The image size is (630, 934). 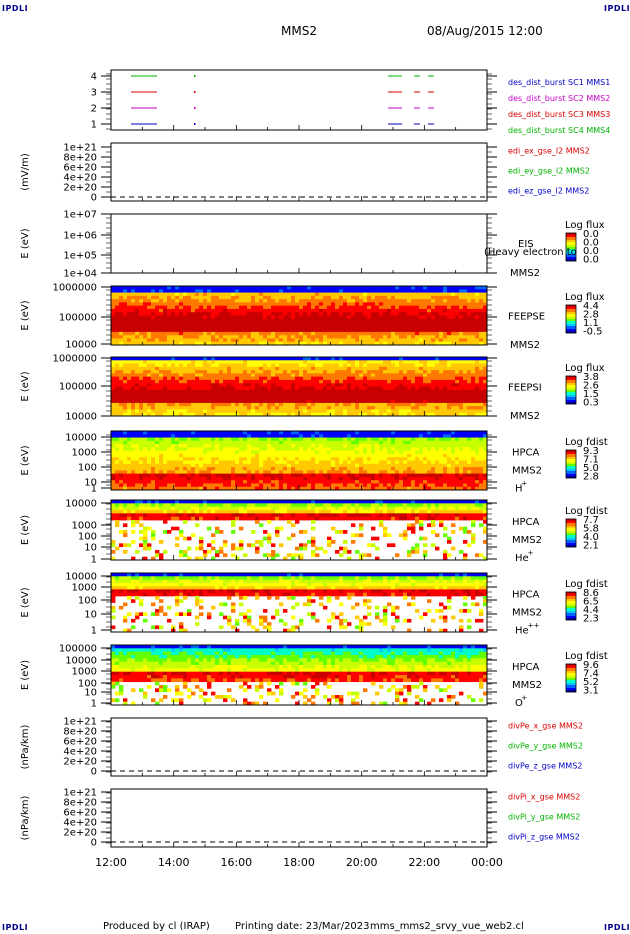 What do you see at coordinates (526, 244) in the screenshot?
I see `instrument-label: EIS` at bounding box center [526, 244].